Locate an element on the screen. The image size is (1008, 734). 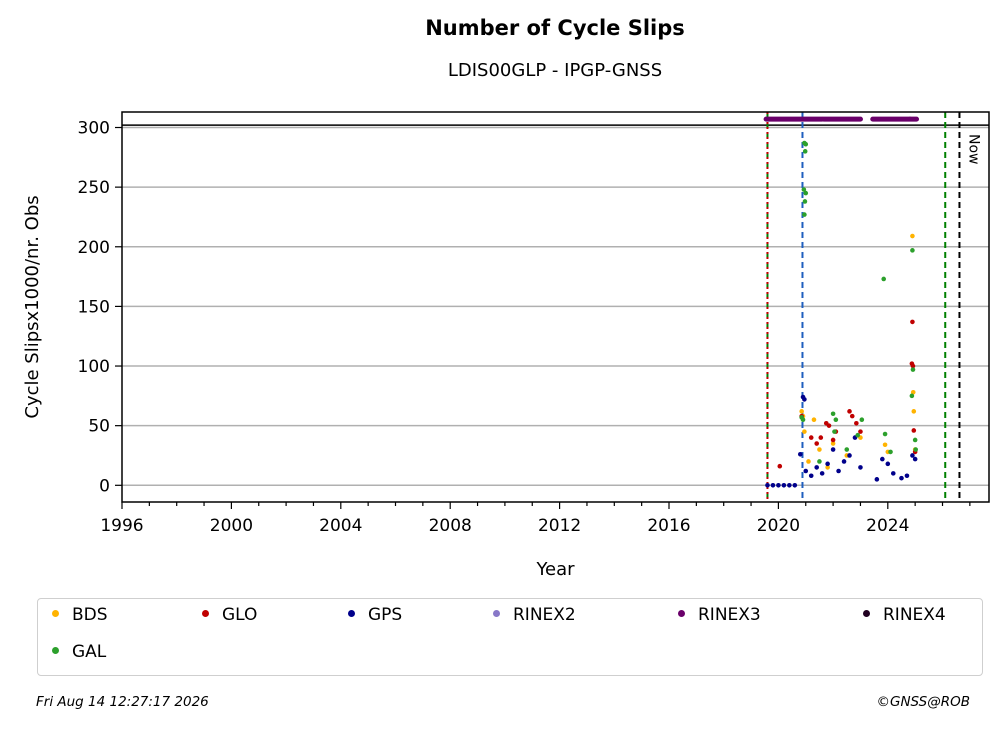
legend-label: RINEX3 is located at coordinates (729, 615).